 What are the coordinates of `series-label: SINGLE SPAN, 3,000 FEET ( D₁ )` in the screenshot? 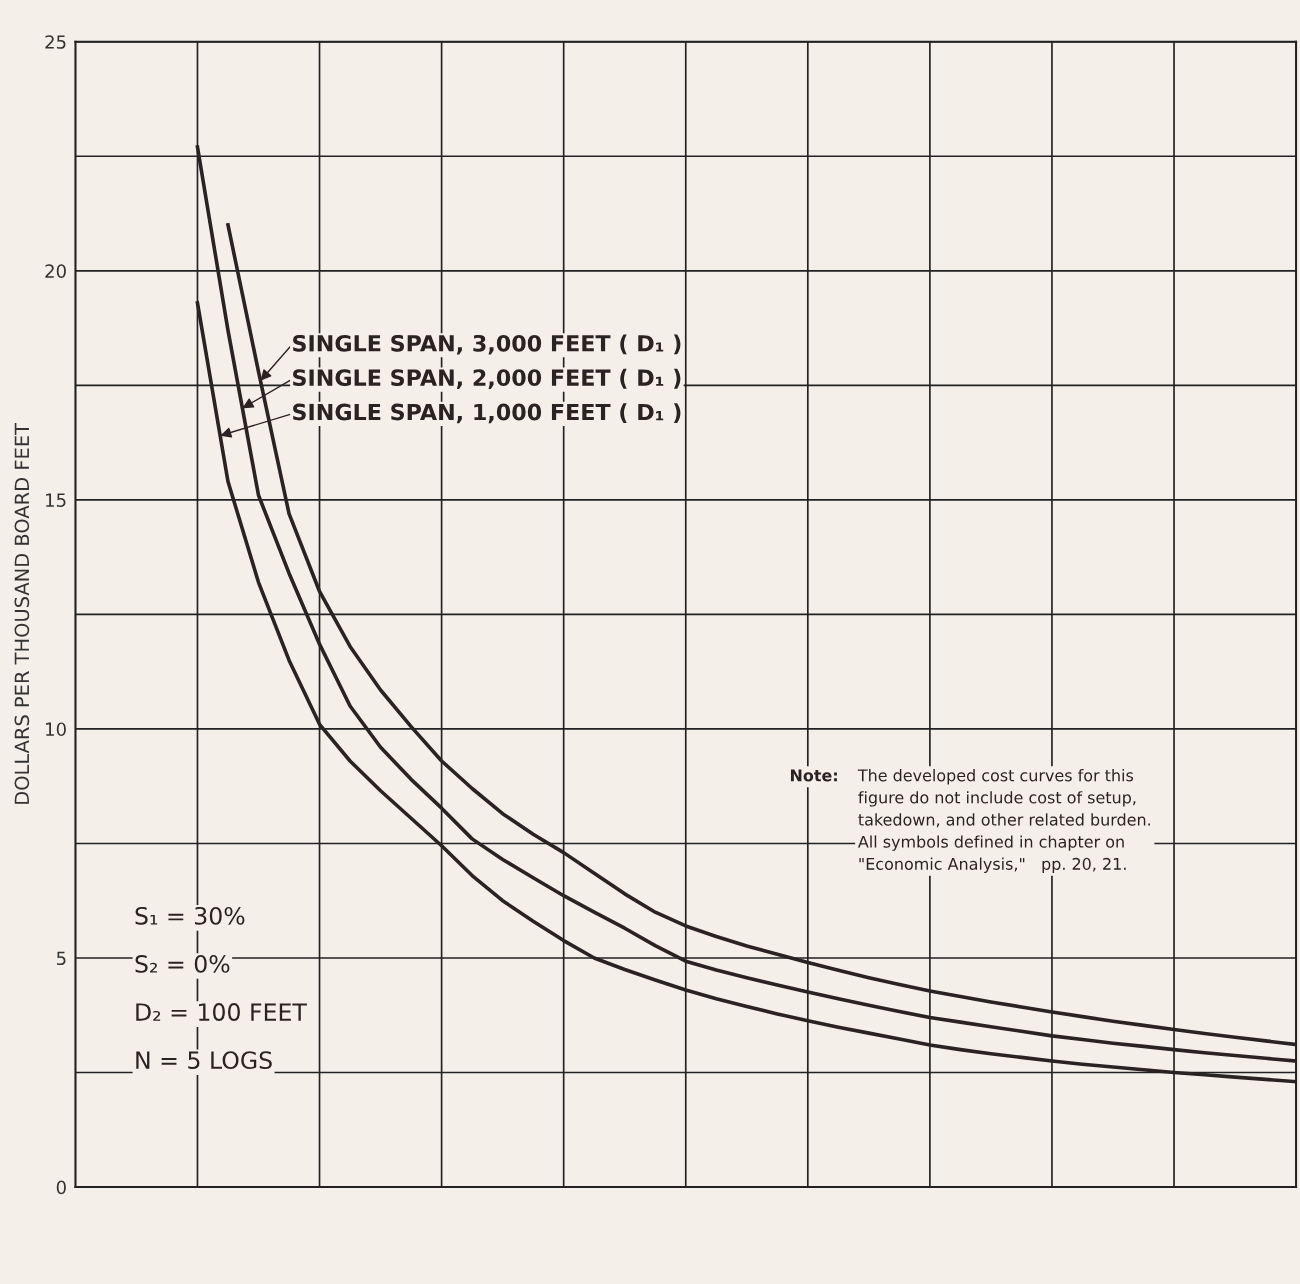 It's located at (487, 344).